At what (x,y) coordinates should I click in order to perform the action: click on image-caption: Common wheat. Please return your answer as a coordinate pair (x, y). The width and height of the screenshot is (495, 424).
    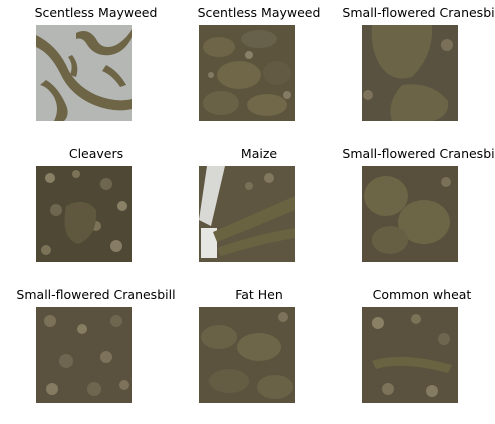
    Looking at the image, I should click on (422, 294).